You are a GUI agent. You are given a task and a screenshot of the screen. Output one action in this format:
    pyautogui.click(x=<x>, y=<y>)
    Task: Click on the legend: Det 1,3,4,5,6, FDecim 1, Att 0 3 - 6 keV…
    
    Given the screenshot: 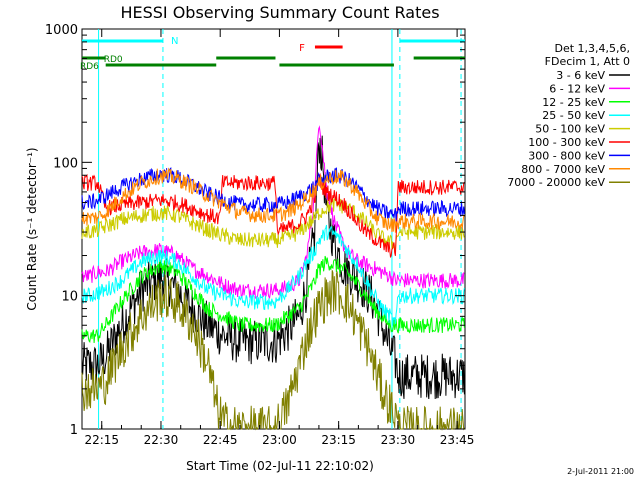 What is the action you would take?
    pyautogui.click(x=568, y=115)
    